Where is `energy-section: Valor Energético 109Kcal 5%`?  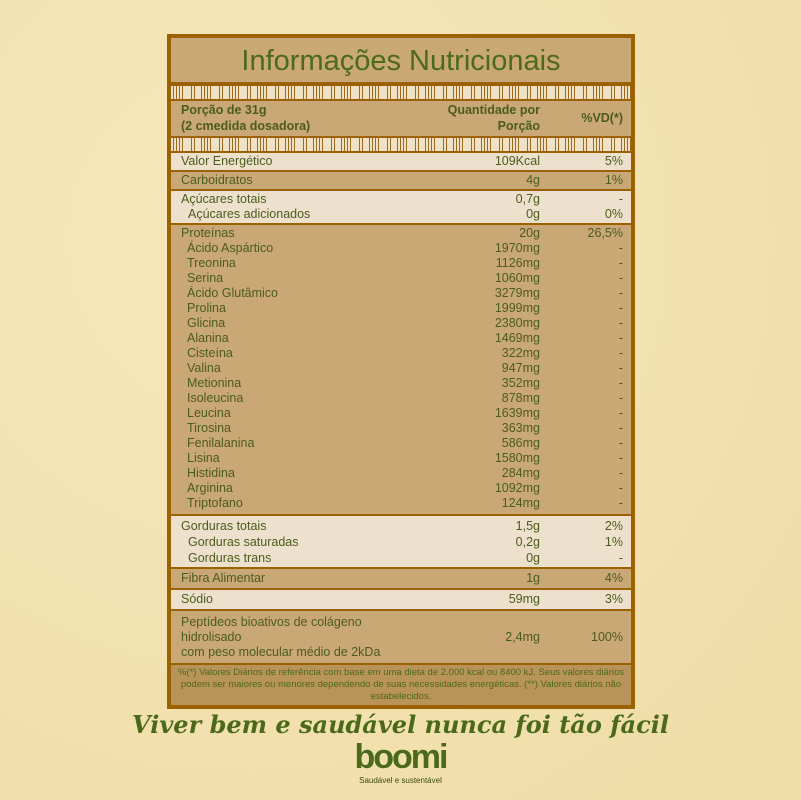 energy-section: Valor Energético 109Kcal 5% is located at coordinates (401, 162).